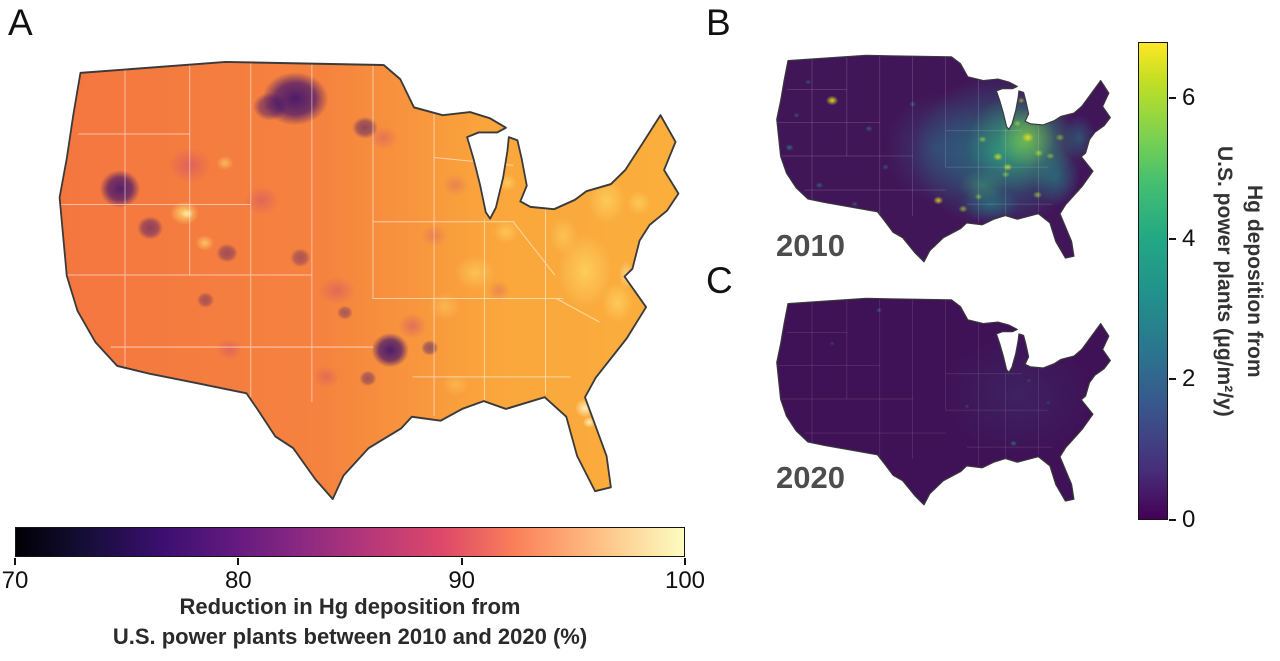  What do you see at coordinates (353, 562) in the screenshot?
I see `colorbar-panel-a: 70 80 90 100` at bounding box center [353, 562].